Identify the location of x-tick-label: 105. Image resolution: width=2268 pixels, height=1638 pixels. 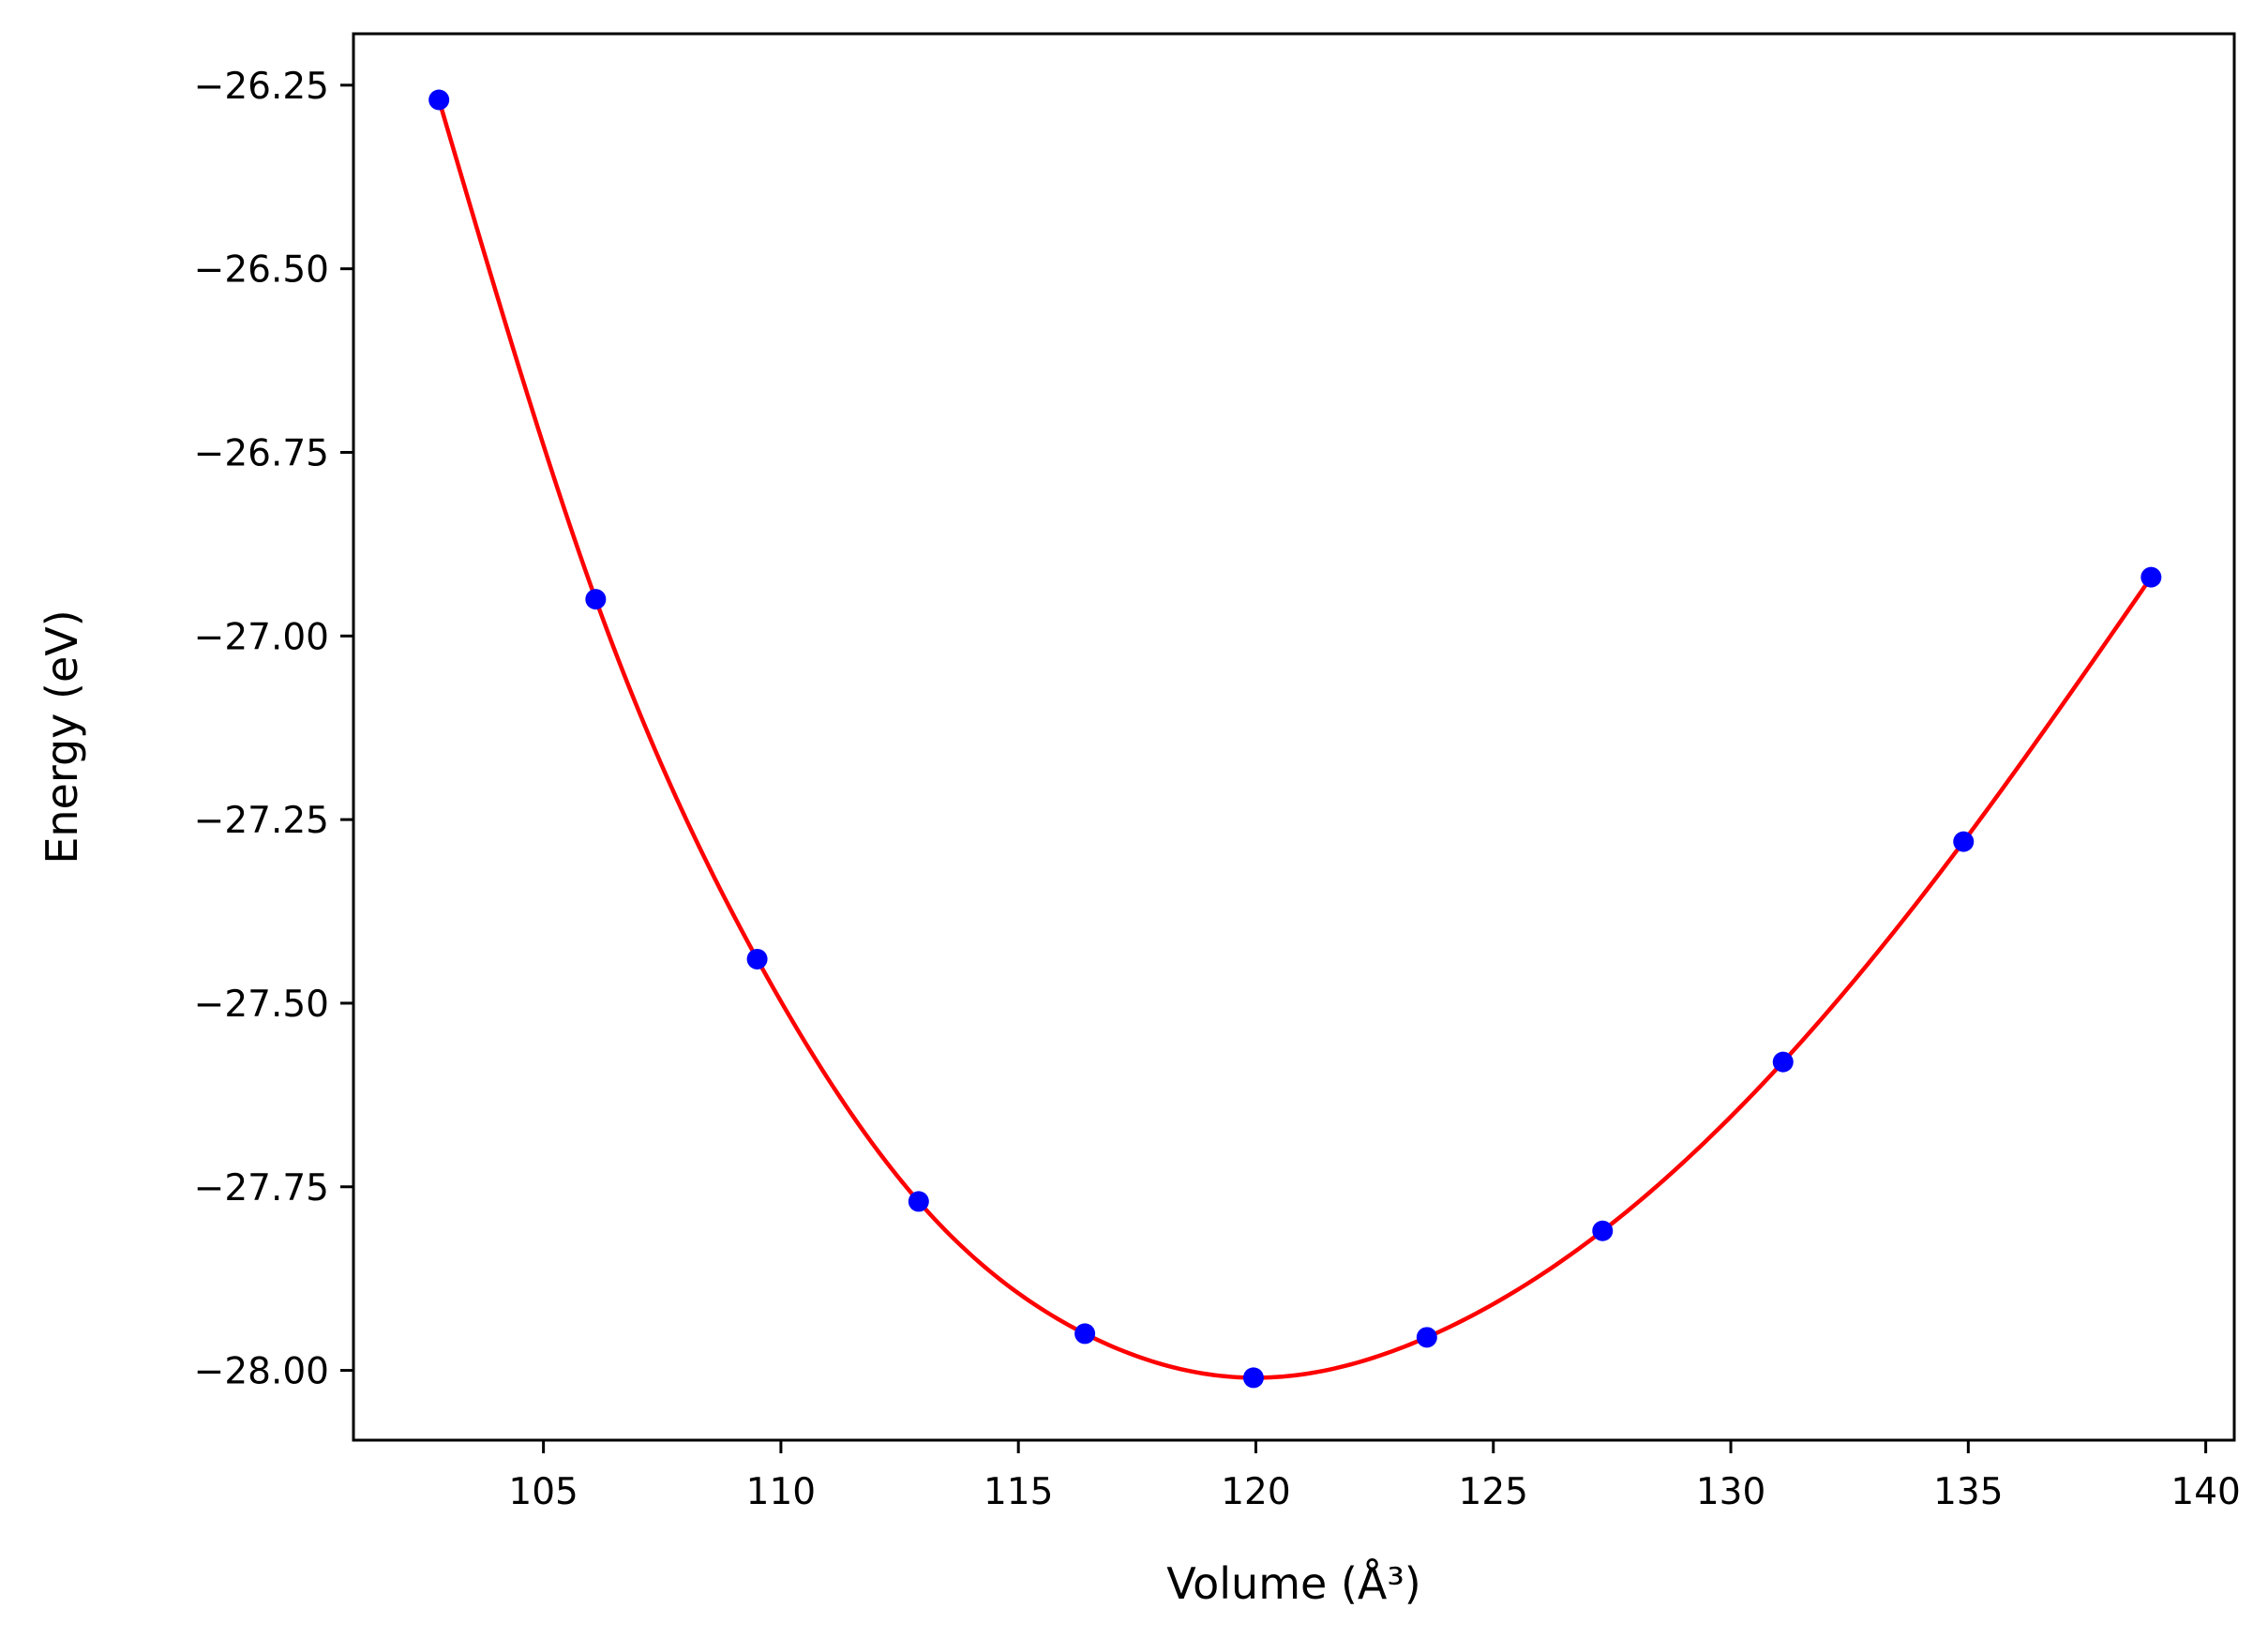
(543, 1492).